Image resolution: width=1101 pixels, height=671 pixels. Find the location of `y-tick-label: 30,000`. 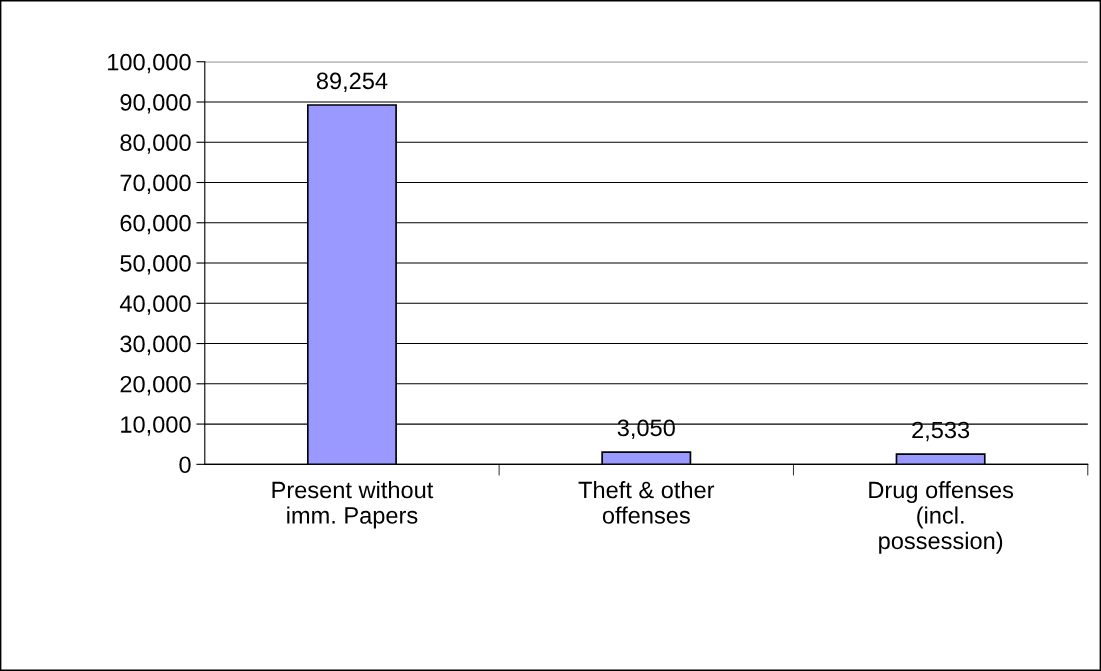

y-tick-label: 30,000 is located at coordinates (155, 345).